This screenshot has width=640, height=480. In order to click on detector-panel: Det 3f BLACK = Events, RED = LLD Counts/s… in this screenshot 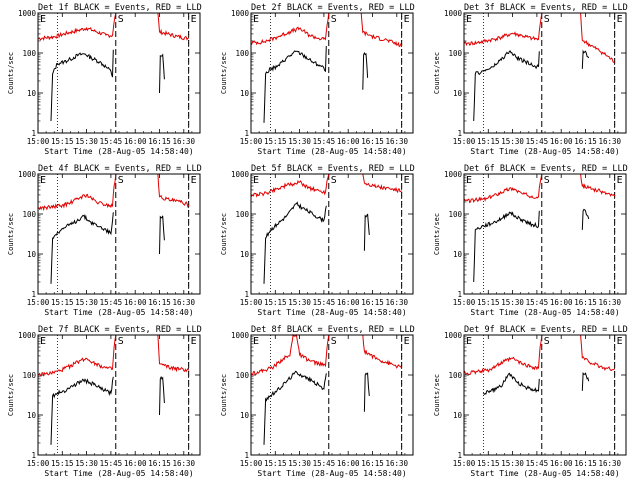, I will do `click(530, 79)`.